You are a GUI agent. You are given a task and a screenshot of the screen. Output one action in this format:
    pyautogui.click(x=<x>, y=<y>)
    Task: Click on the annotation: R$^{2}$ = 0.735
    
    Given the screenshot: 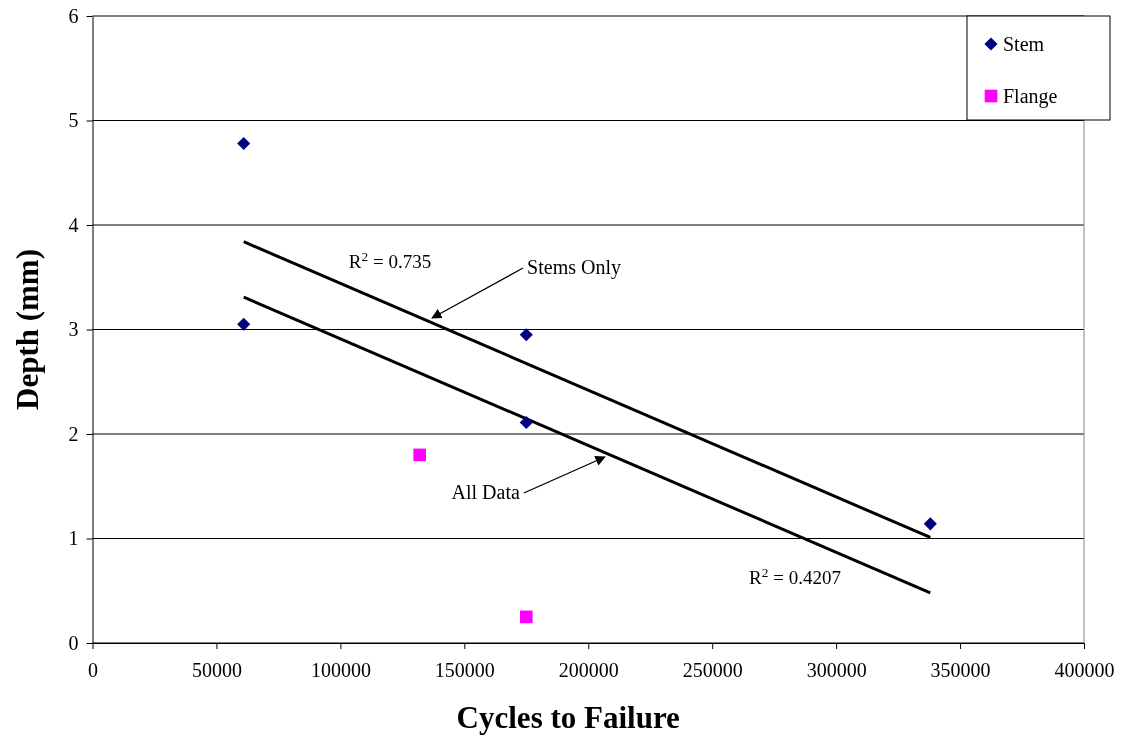 What is the action you would take?
    pyautogui.click(x=390, y=260)
    